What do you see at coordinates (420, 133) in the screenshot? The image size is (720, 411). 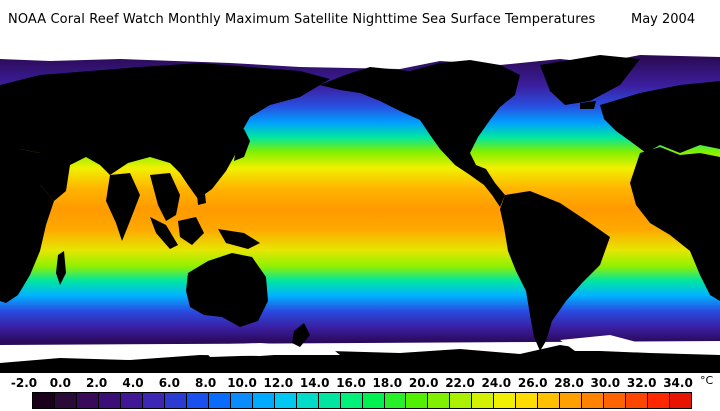 I see `north-america` at bounding box center [420, 133].